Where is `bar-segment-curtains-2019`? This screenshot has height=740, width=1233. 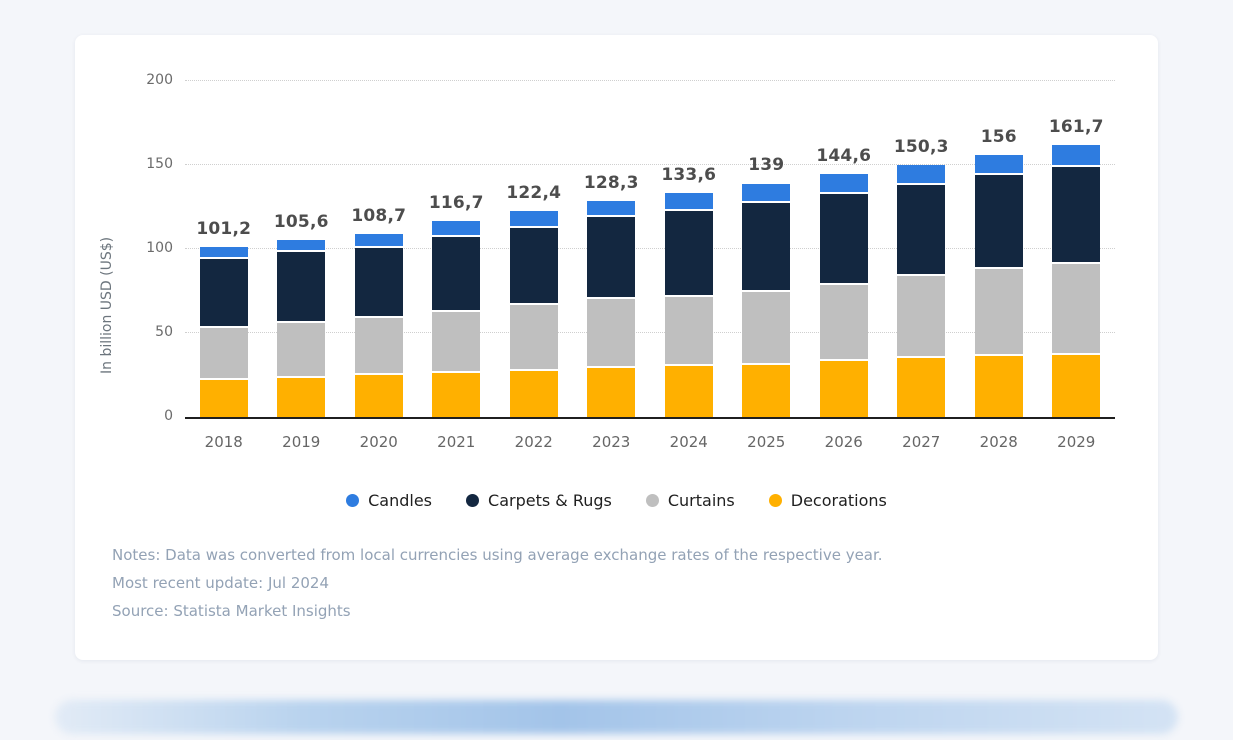
bar-segment-curtains-2019 is located at coordinates (301, 350).